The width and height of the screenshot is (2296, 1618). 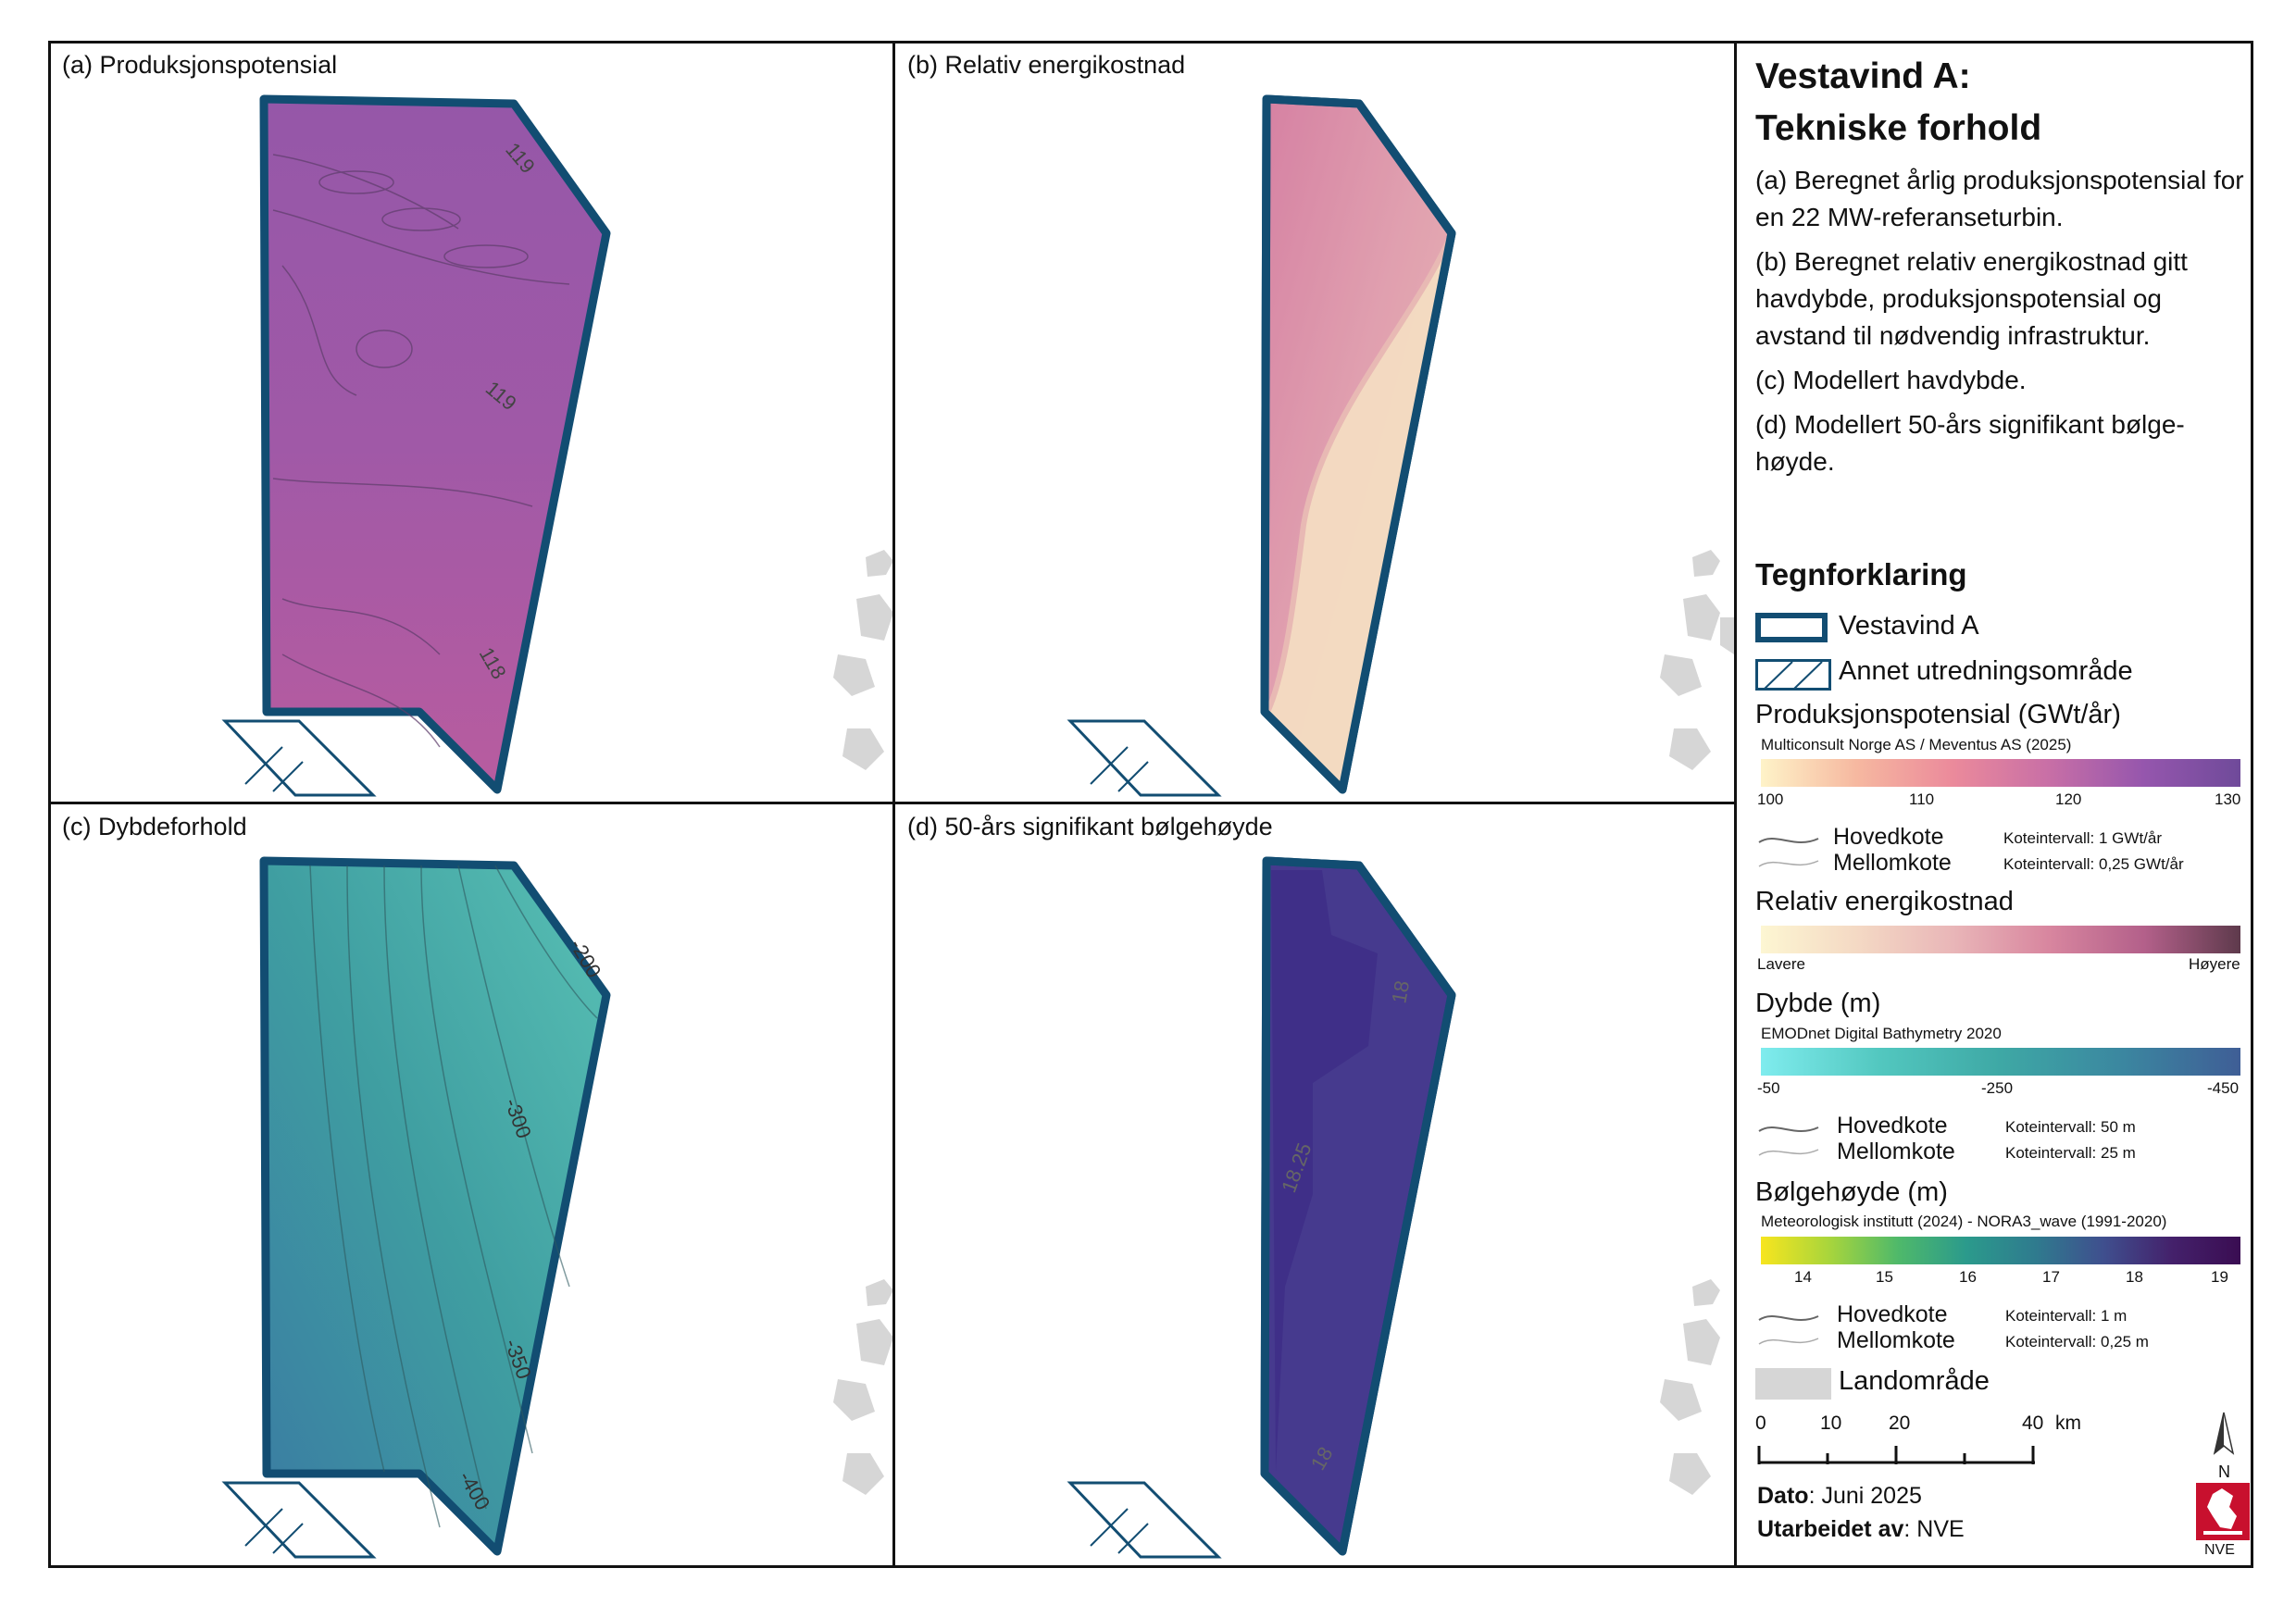 I want to click on depth-minor-label: Mellomkote, so click(x=1896, y=1151).